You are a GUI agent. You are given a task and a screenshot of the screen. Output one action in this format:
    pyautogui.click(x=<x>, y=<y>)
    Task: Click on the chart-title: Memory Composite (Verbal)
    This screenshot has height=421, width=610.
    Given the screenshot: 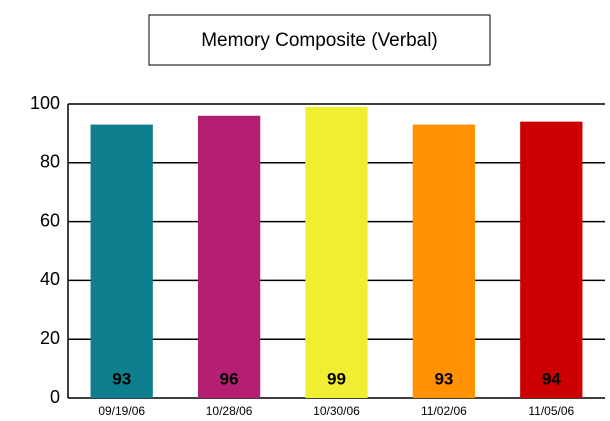 What is the action you would take?
    pyautogui.click(x=319, y=40)
    